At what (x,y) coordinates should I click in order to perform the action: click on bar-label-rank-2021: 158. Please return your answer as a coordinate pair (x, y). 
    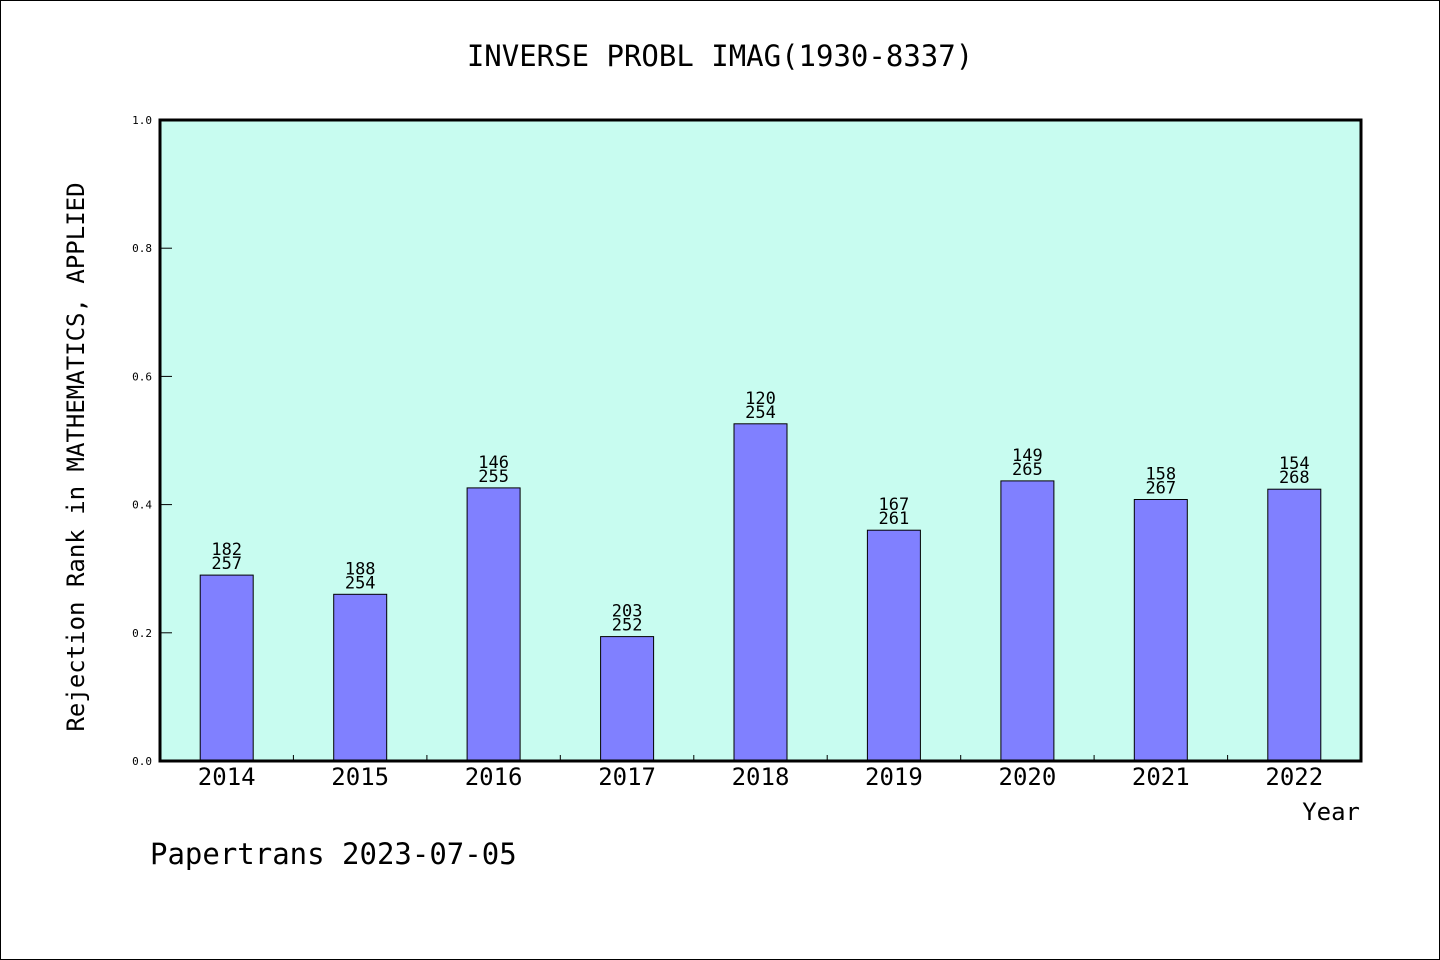
    Looking at the image, I should click on (1160, 475).